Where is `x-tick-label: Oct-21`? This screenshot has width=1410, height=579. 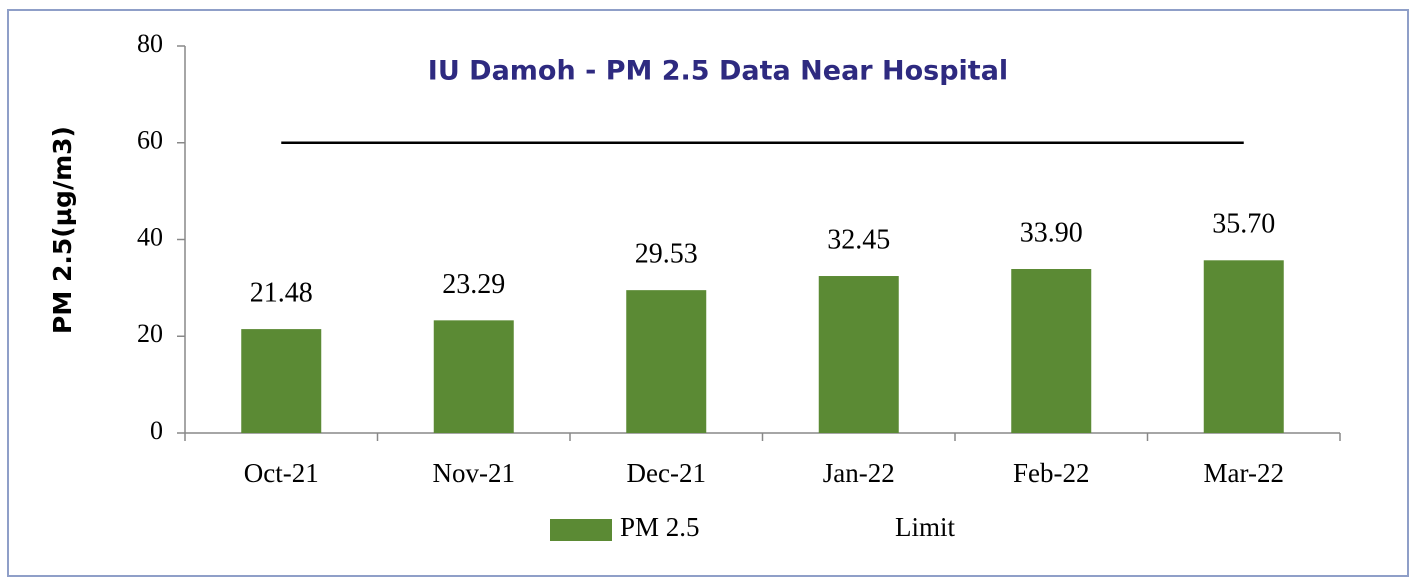 x-tick-label: Oct-21 is located at coordinates (281, 473).